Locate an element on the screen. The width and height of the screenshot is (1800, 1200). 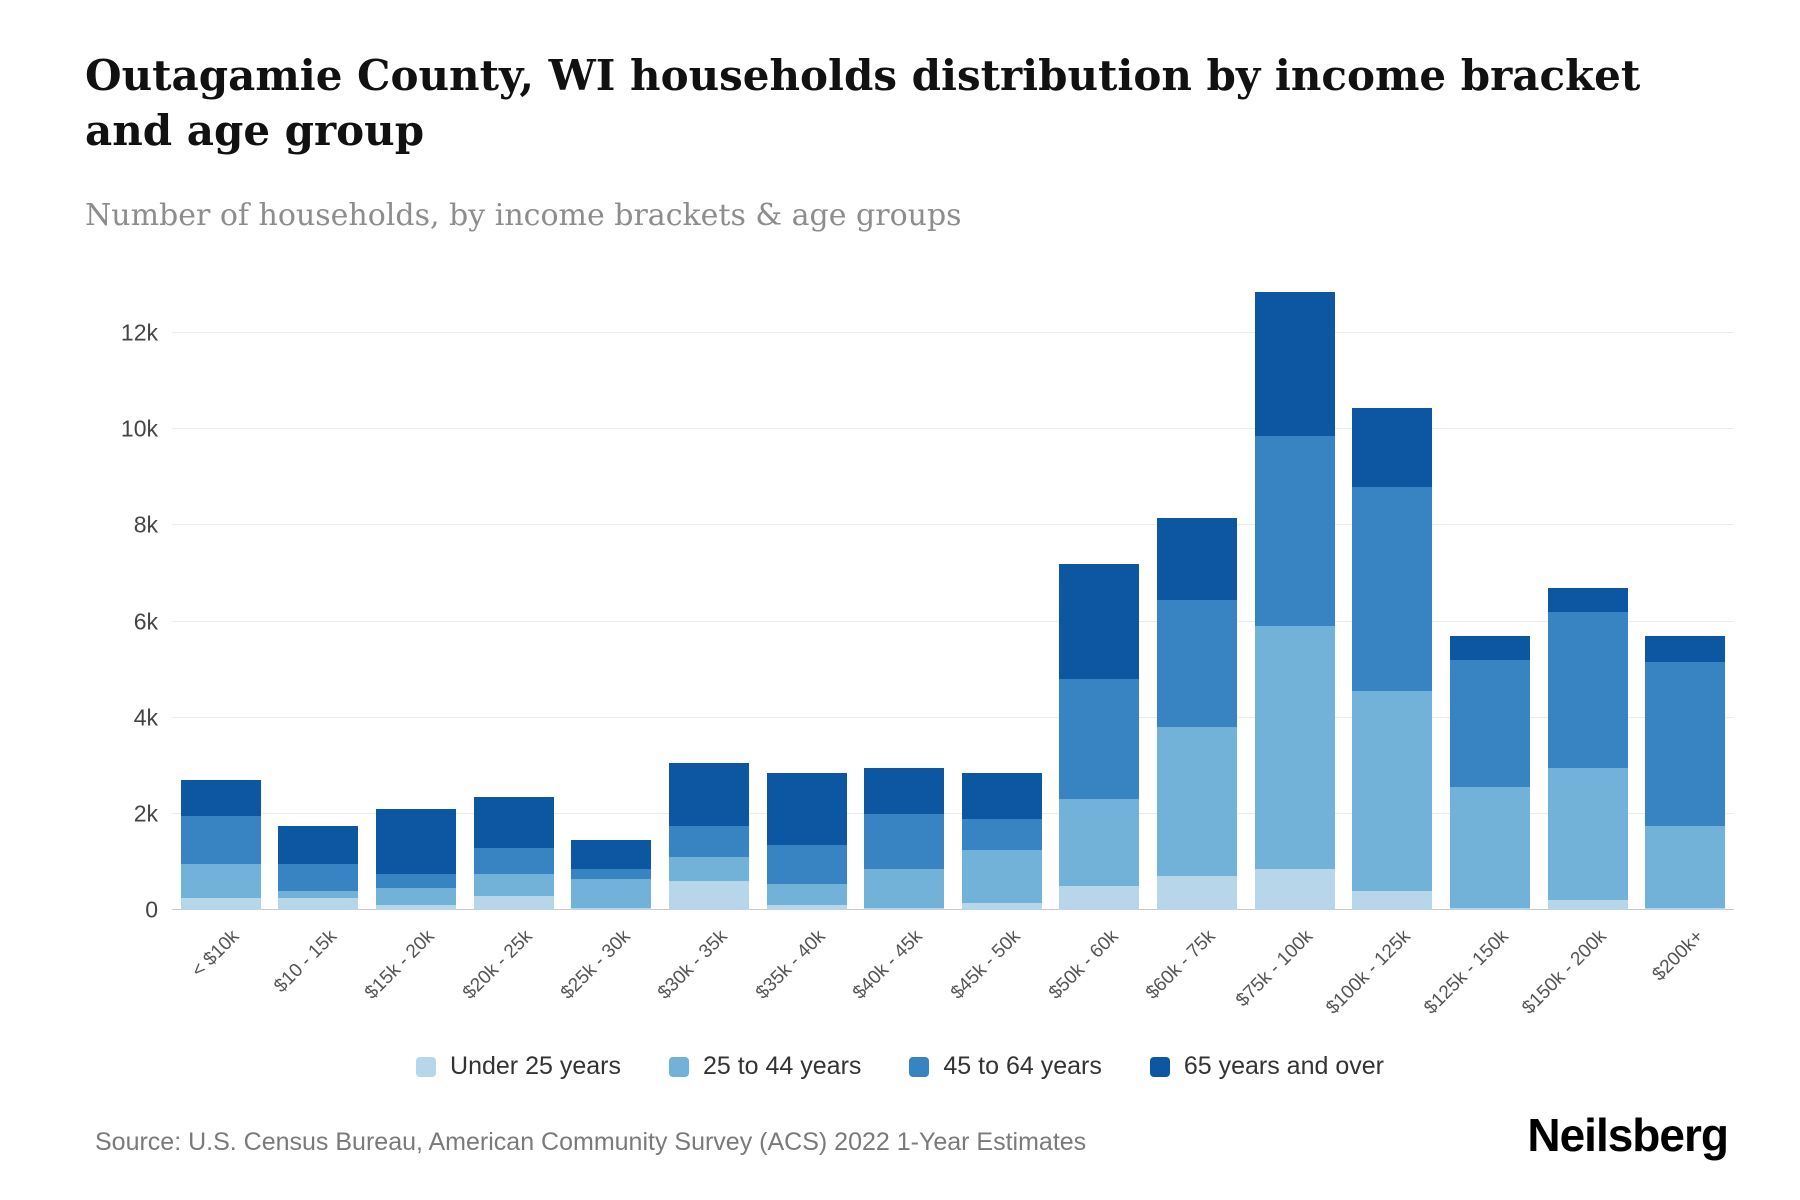
legend-label: Under 25 years is located at coordinates (535, 1066).